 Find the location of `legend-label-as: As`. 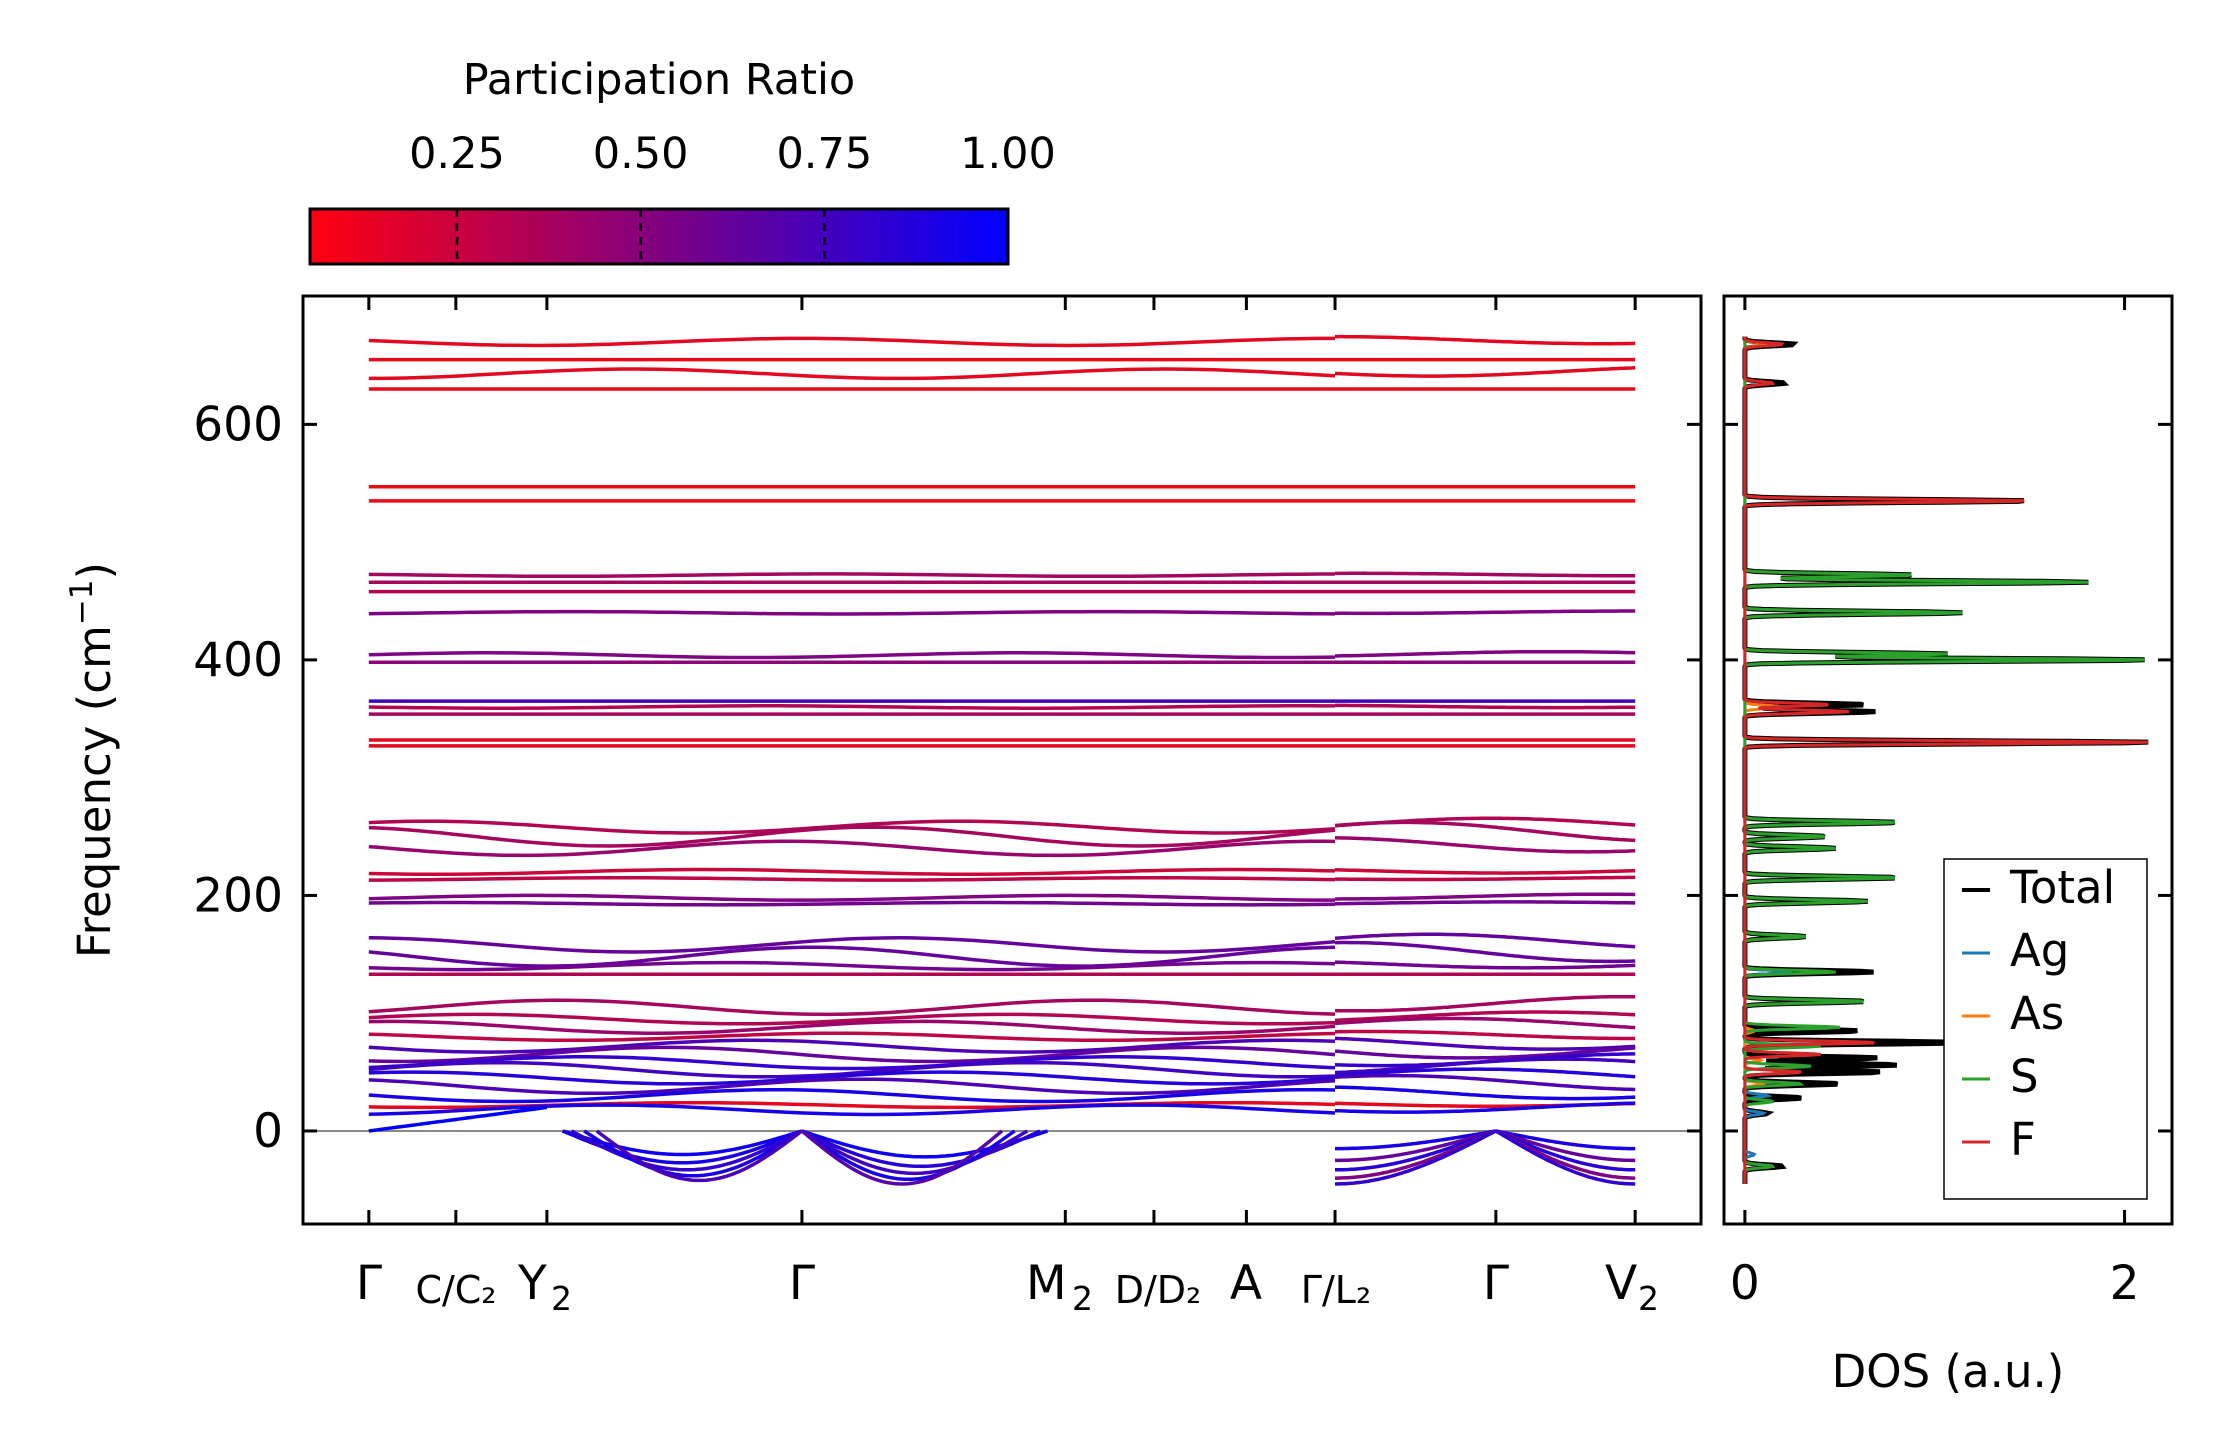

legend-label-as: As is located at coordinates (2037, 1013).